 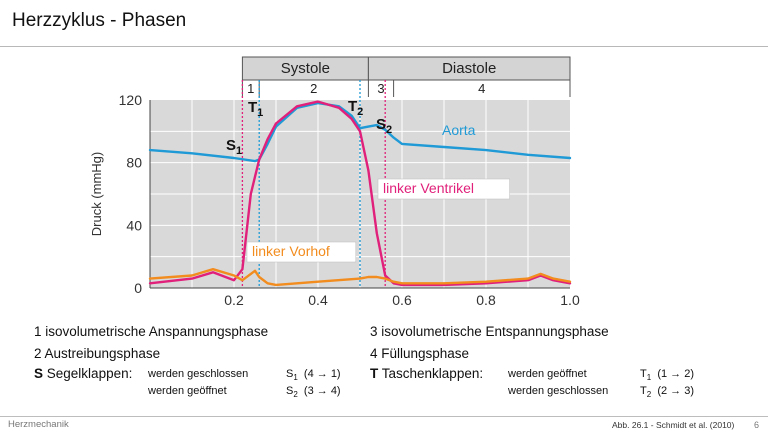 I want to click on title-divider, so click(x=384, y=46).